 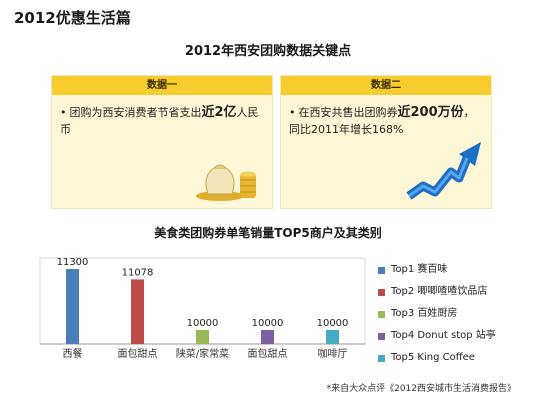 I want to click on chart-title: 美食类团购券单笔销量TOP5商户及其类别, so click(x=268, y=233).